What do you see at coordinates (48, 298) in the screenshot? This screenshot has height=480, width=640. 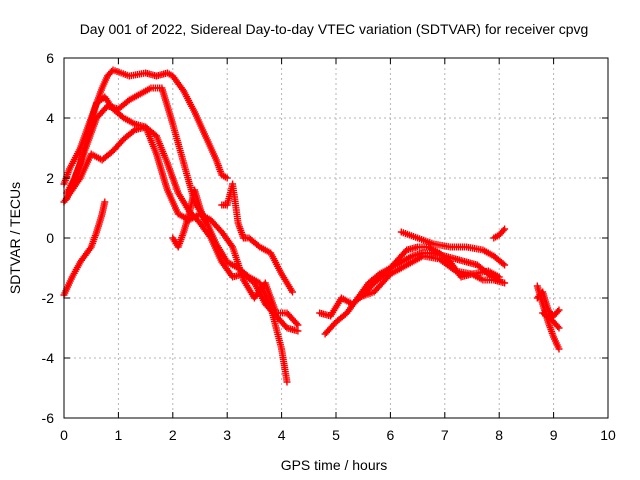 I see `y-tick-label: -2` at bounding box center [48, 298].